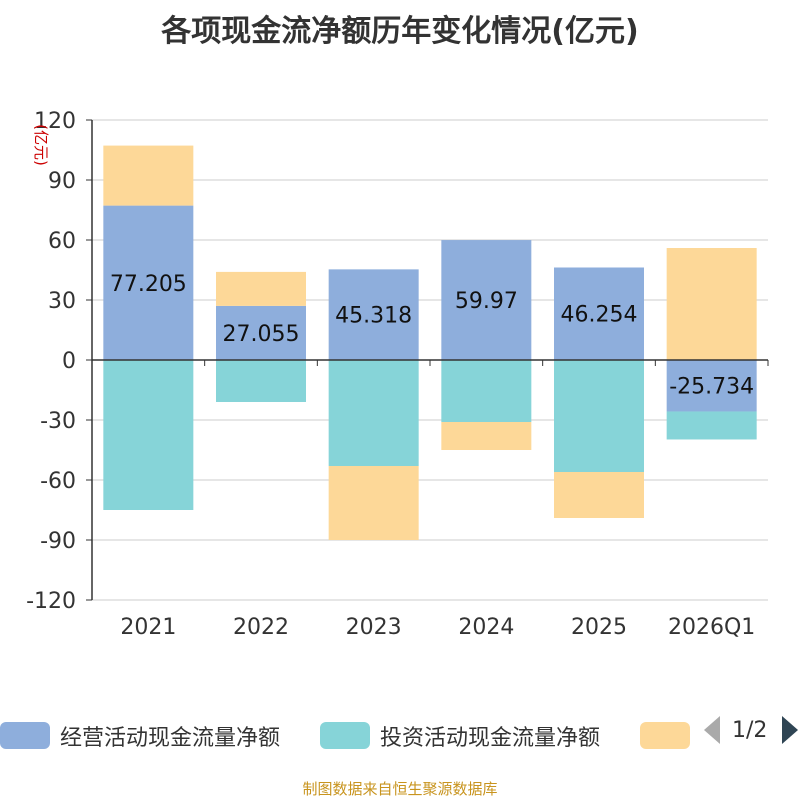  I want to click on data-label: 77.205, so click(148, 284).